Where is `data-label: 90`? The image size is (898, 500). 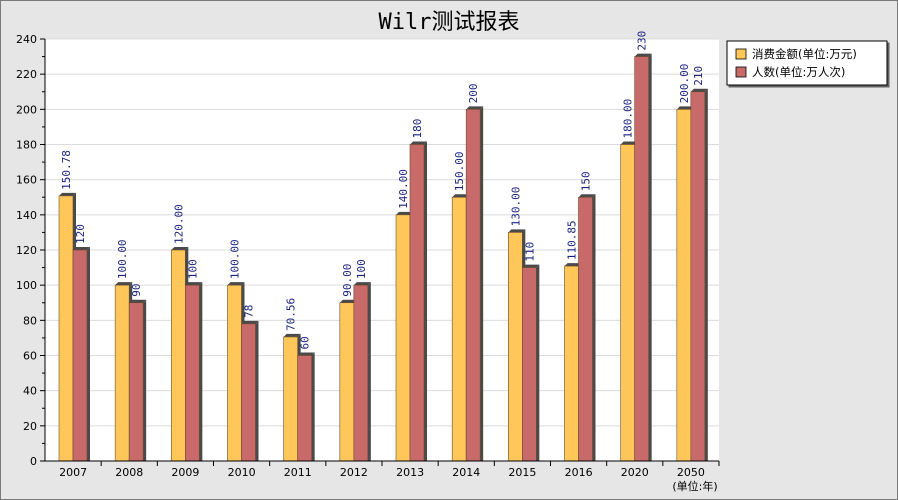
data-label: 90 is located at coordinates (136, 290).